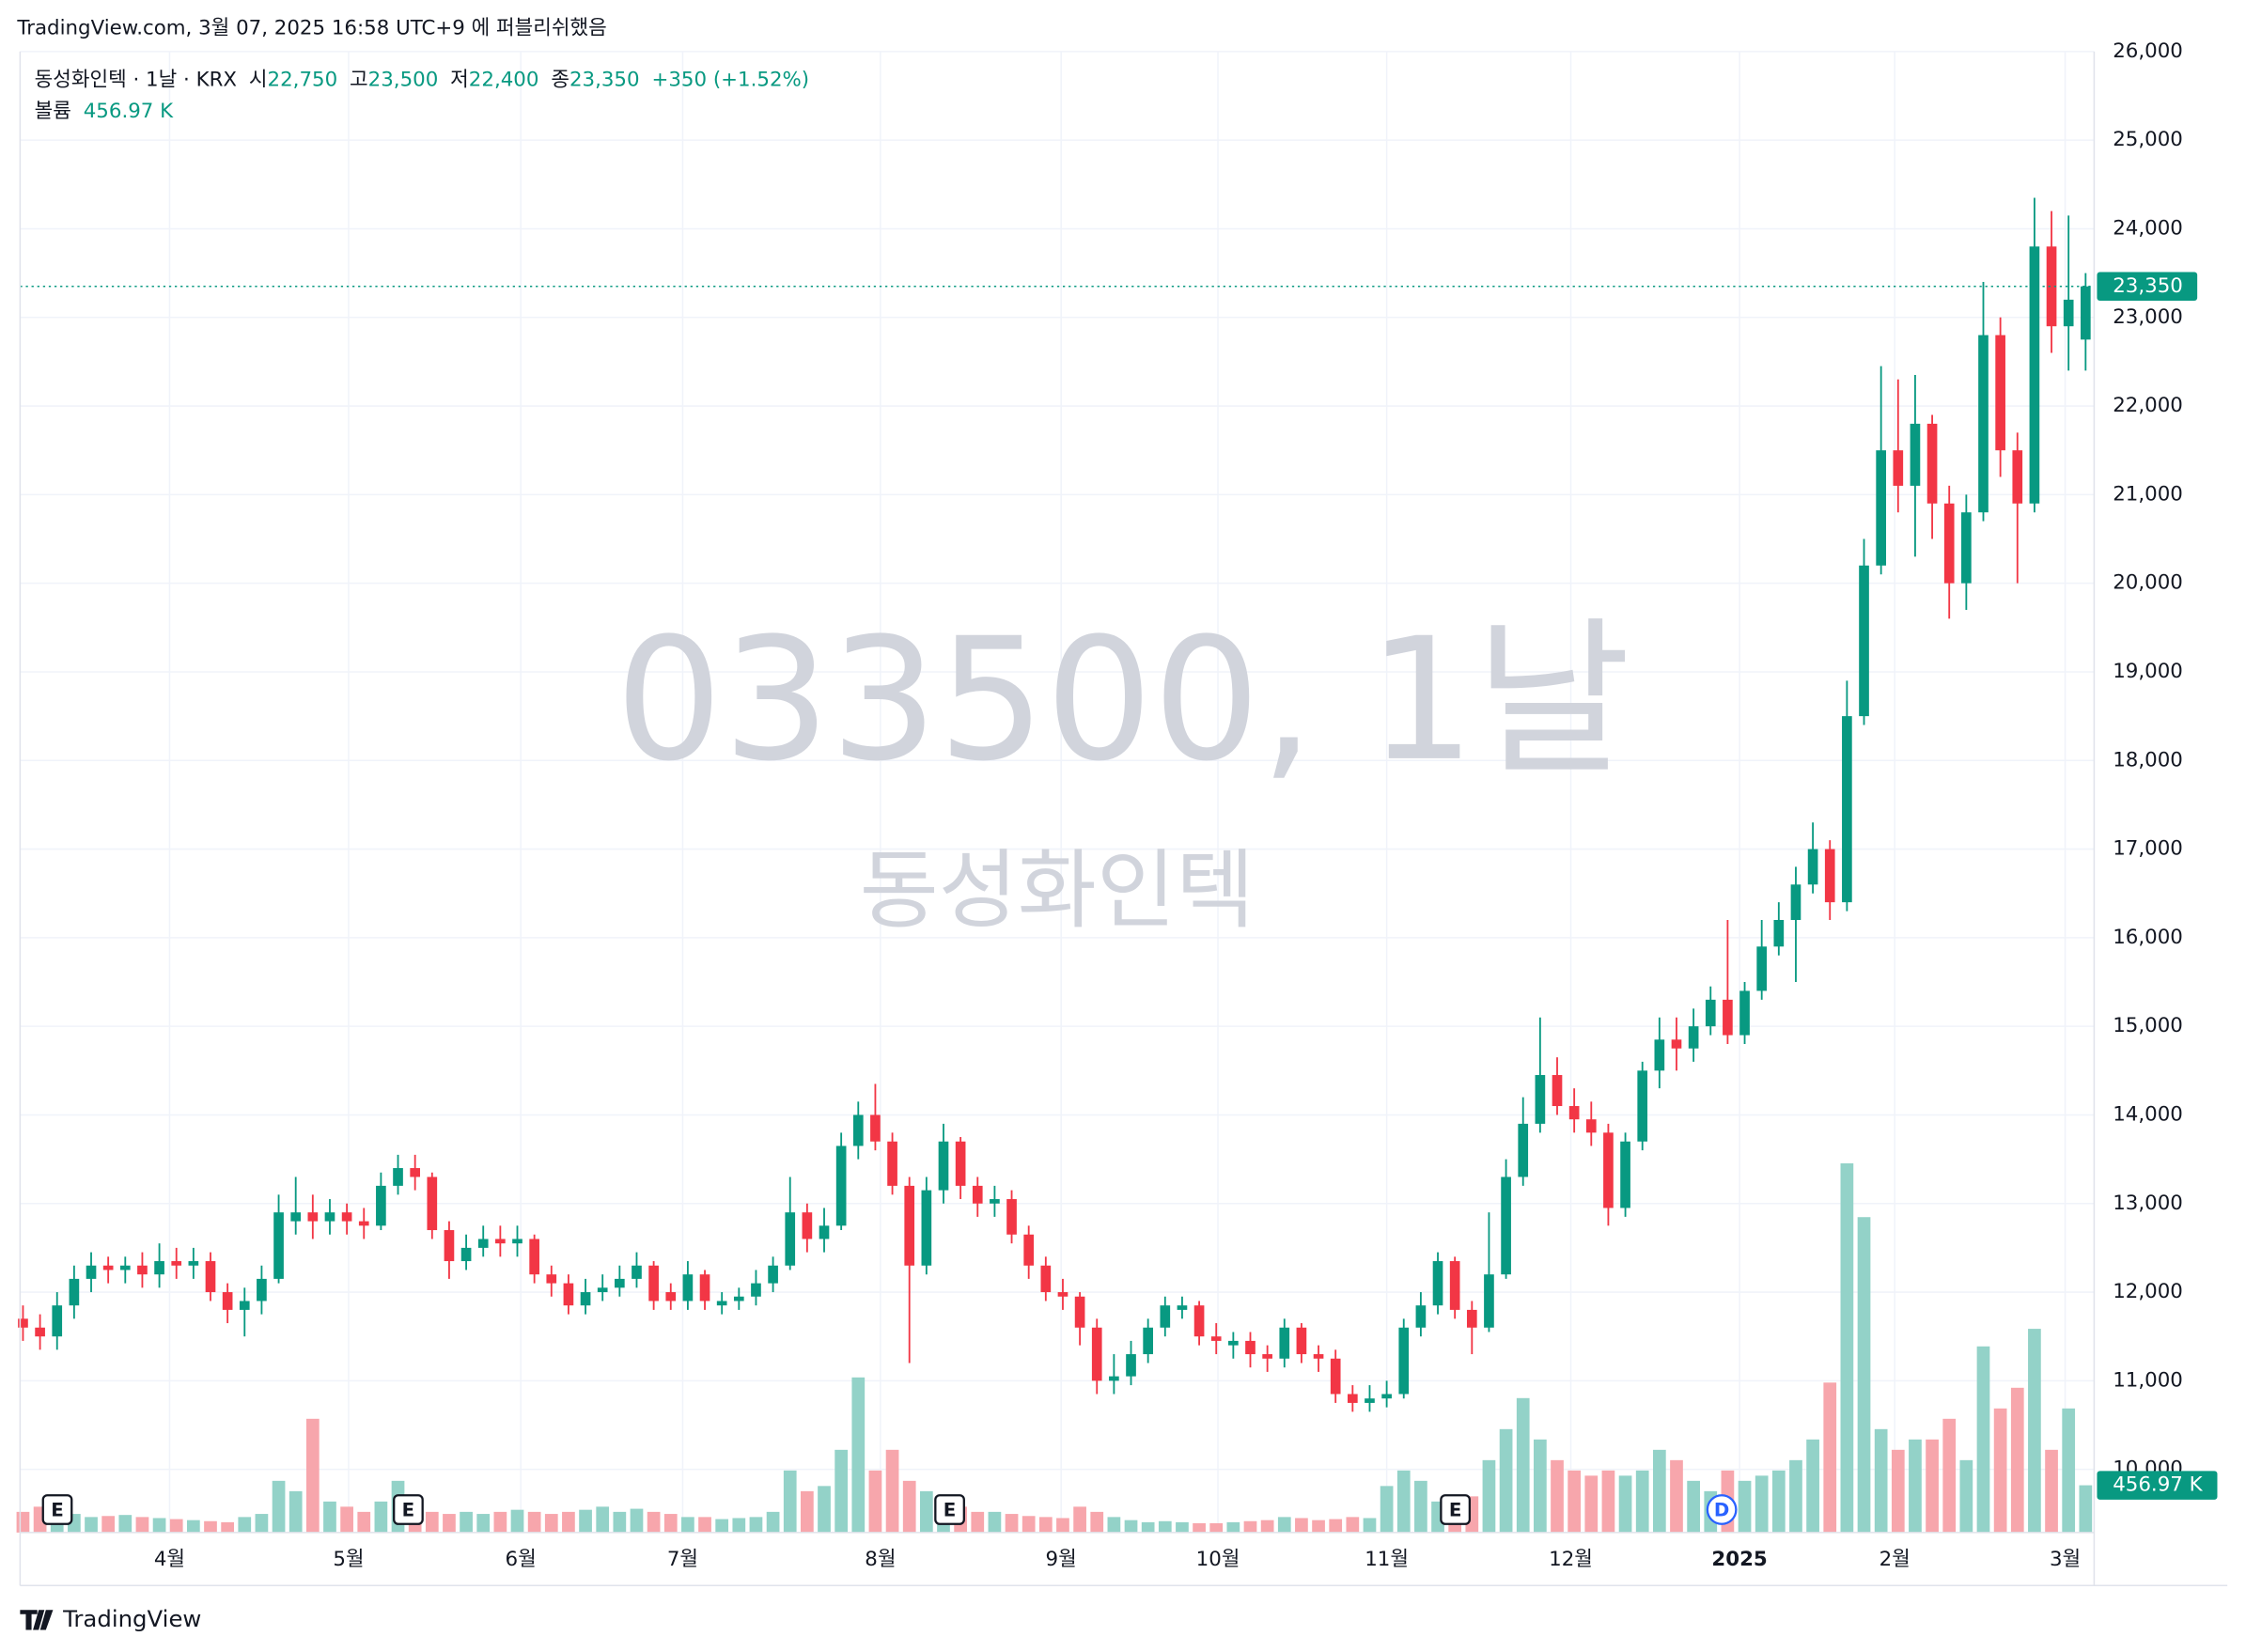 The width and height of the screenshot is (2246, 1652). What do you see at coordinates (1387, 1559) in the screenshot?
I see `x-tick-label: 11월` at bounding box center [1387, 1559].